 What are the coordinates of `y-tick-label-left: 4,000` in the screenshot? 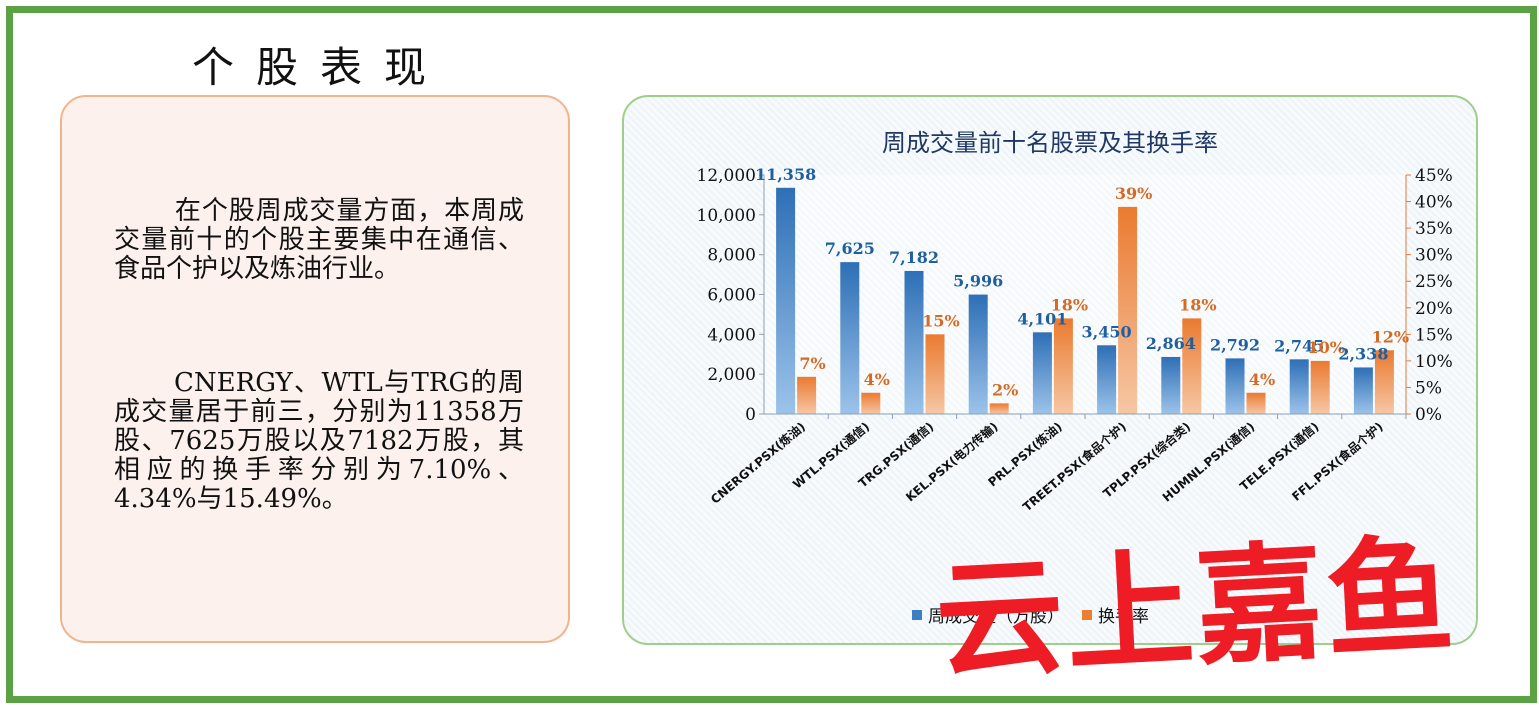 It's located at (731, 335).